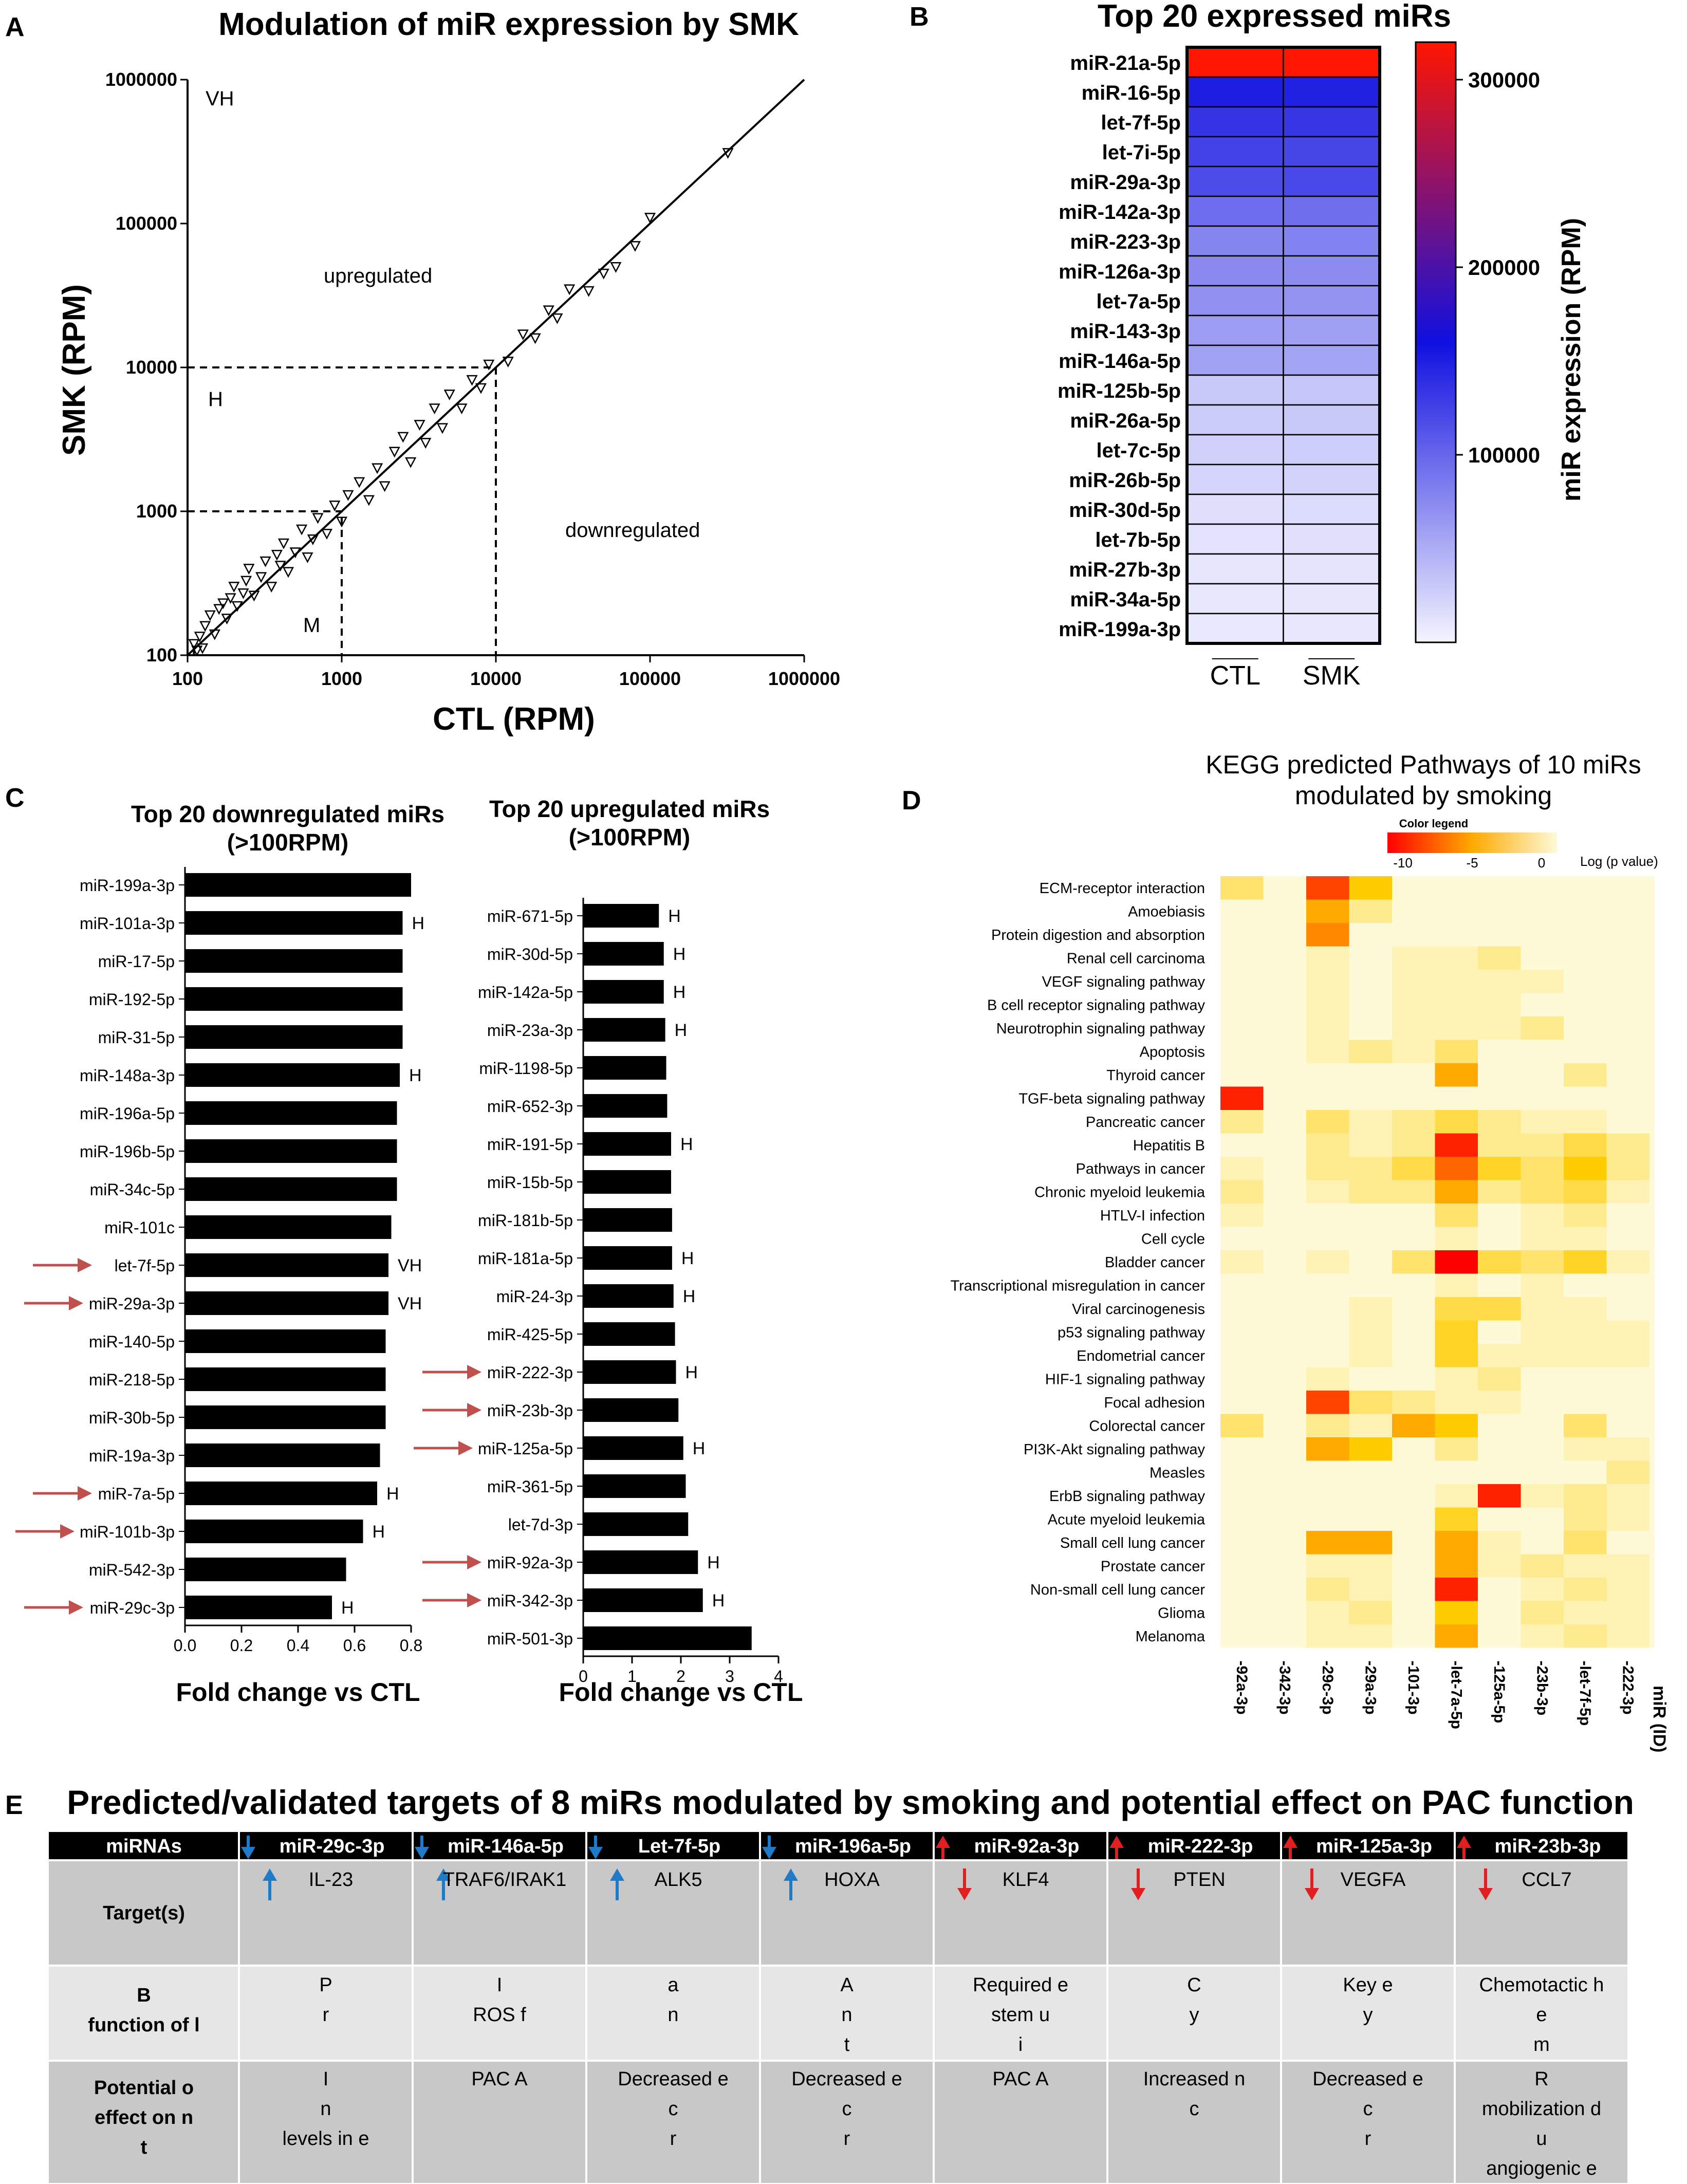 The height and width of the screenshot is (2184, 1687). What do you see at coordinates (1078, 1286) in the screenshot?
I see `d-row-label: Transcriptional misregulation in cancer` at bounding box center [1078, 1286].